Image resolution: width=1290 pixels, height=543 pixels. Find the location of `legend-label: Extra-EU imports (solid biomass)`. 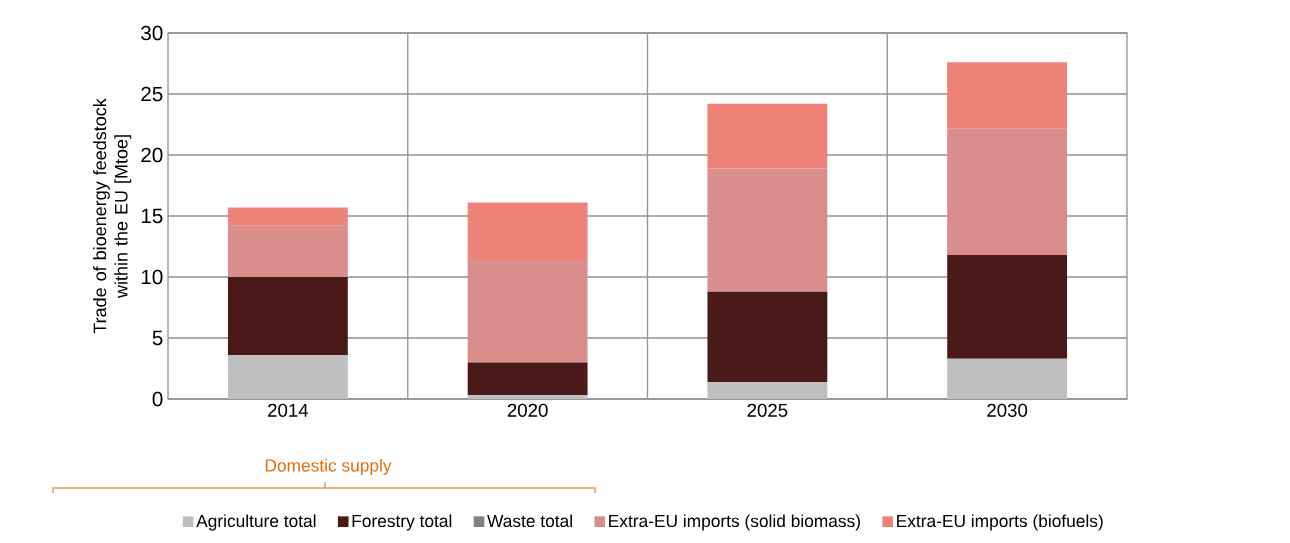

legend-label: Extra-EU imports (solid biomass) is located at coordinates (734, 522).